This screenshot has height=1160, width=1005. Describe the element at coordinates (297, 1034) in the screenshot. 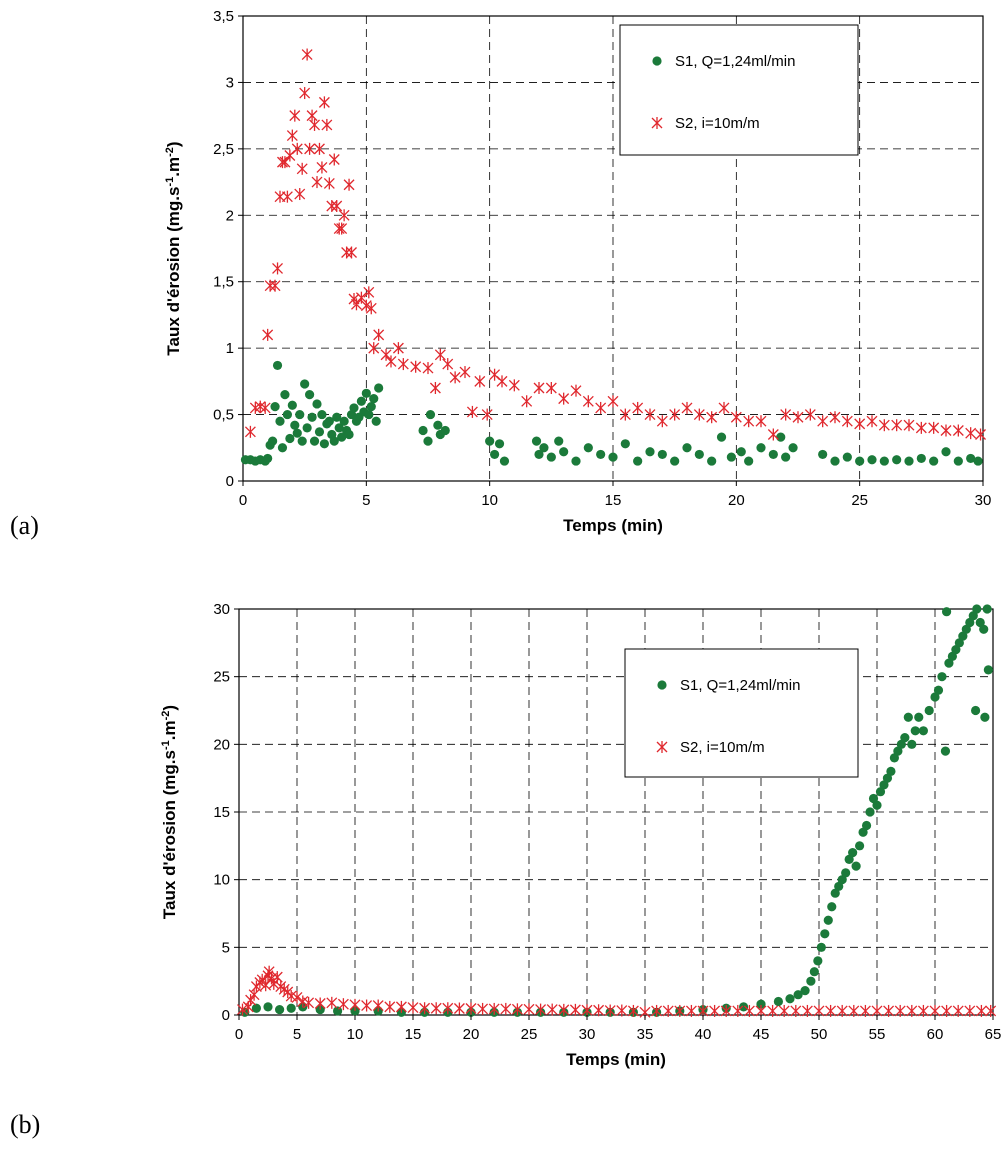

I see `x-tick-label: 5` at that location.